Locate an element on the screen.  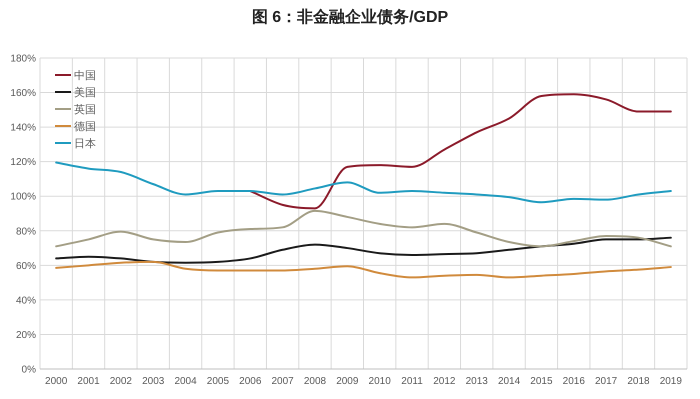
y-tick-label: 40% is located at coordinates (26, 300).